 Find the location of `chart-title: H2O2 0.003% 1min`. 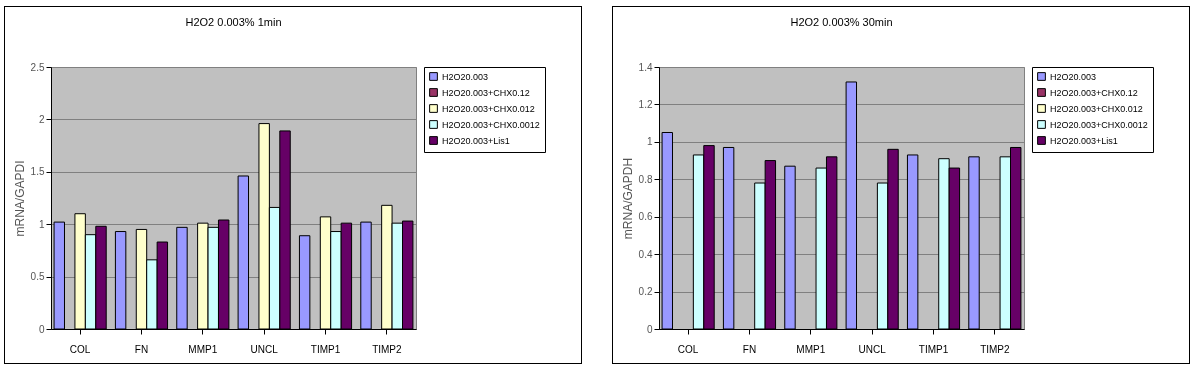

chart-title: H2O2 0.003% 1min is located at coordinates (233, 22).